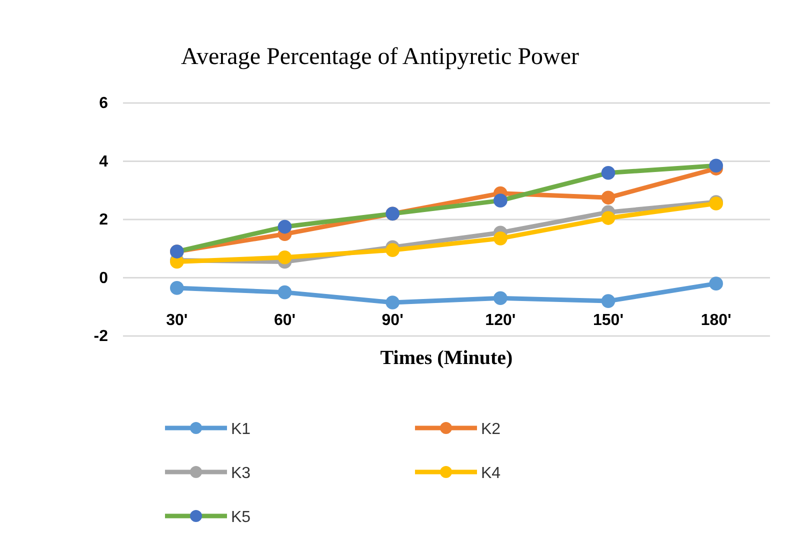 The image size is (788, 546). Describe the element at coordinates (380, 57) in the screenshot. I see `chart-title: Average Percentage of Antipyretic Power` at that location.